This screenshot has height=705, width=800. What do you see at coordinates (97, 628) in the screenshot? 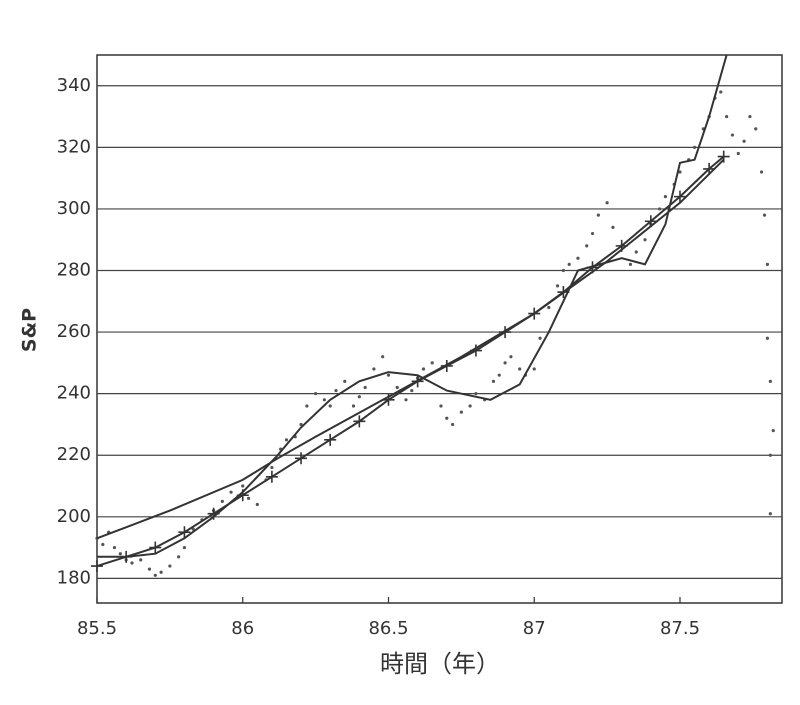
I see `x-tick-label: 85.5` at bounding box center [97, 628].